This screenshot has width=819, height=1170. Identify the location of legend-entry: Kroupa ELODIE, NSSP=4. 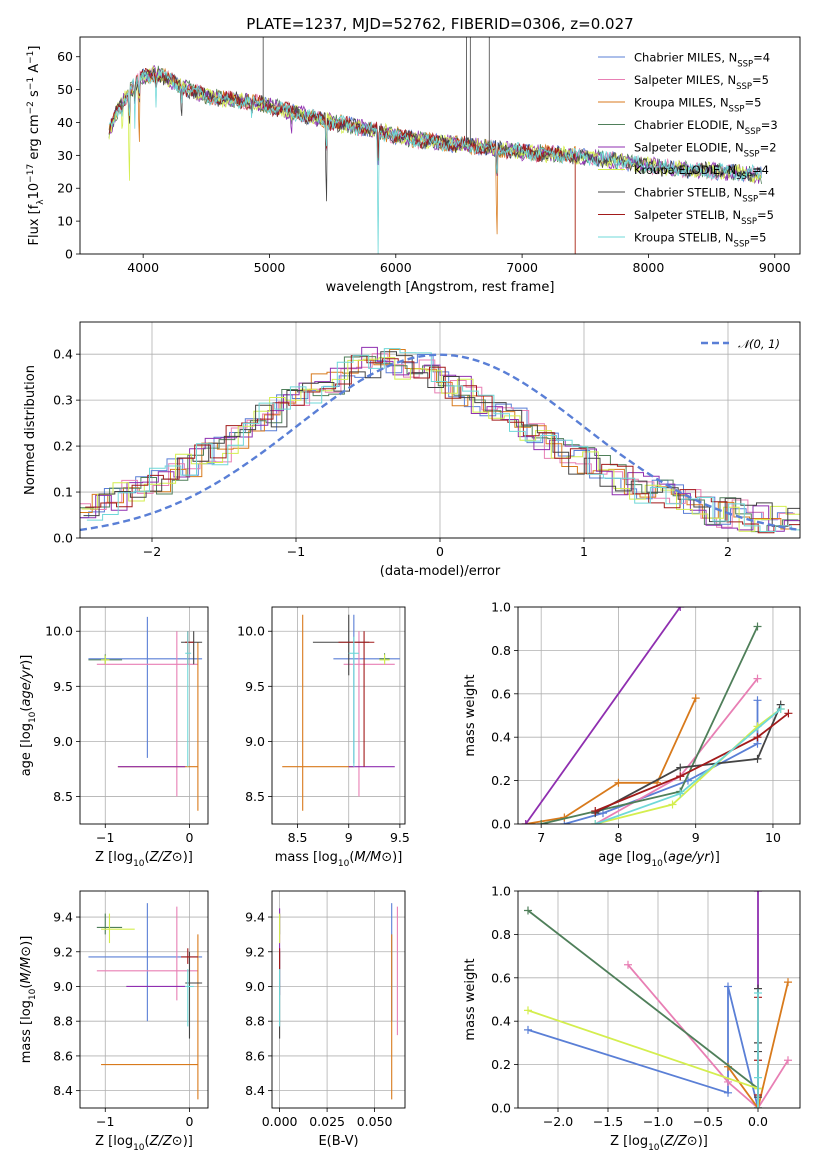
(701, 172).